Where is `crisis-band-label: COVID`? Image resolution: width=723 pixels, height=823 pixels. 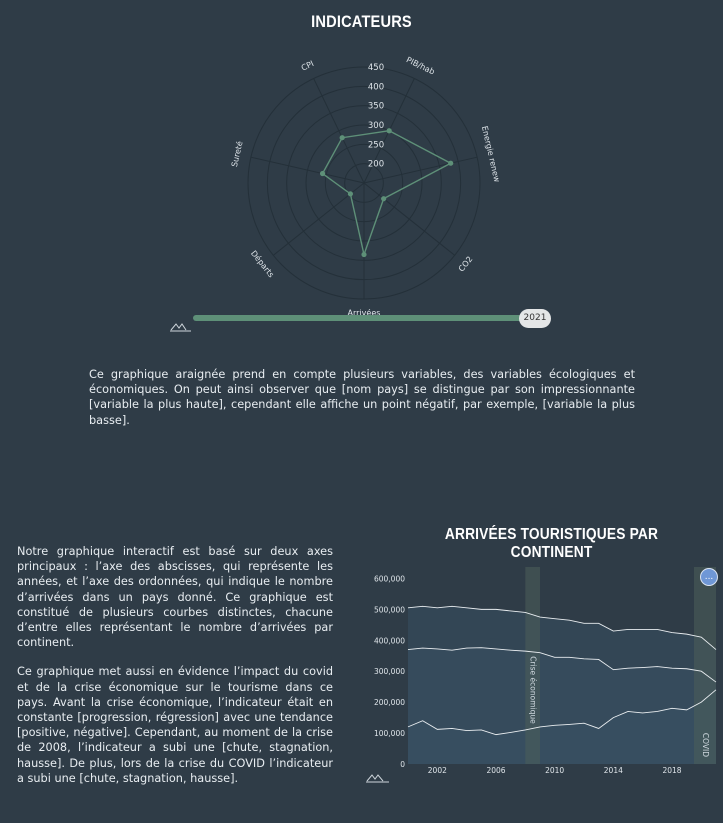
crisis-band-label: COVID is located at coordinates (705, 745).